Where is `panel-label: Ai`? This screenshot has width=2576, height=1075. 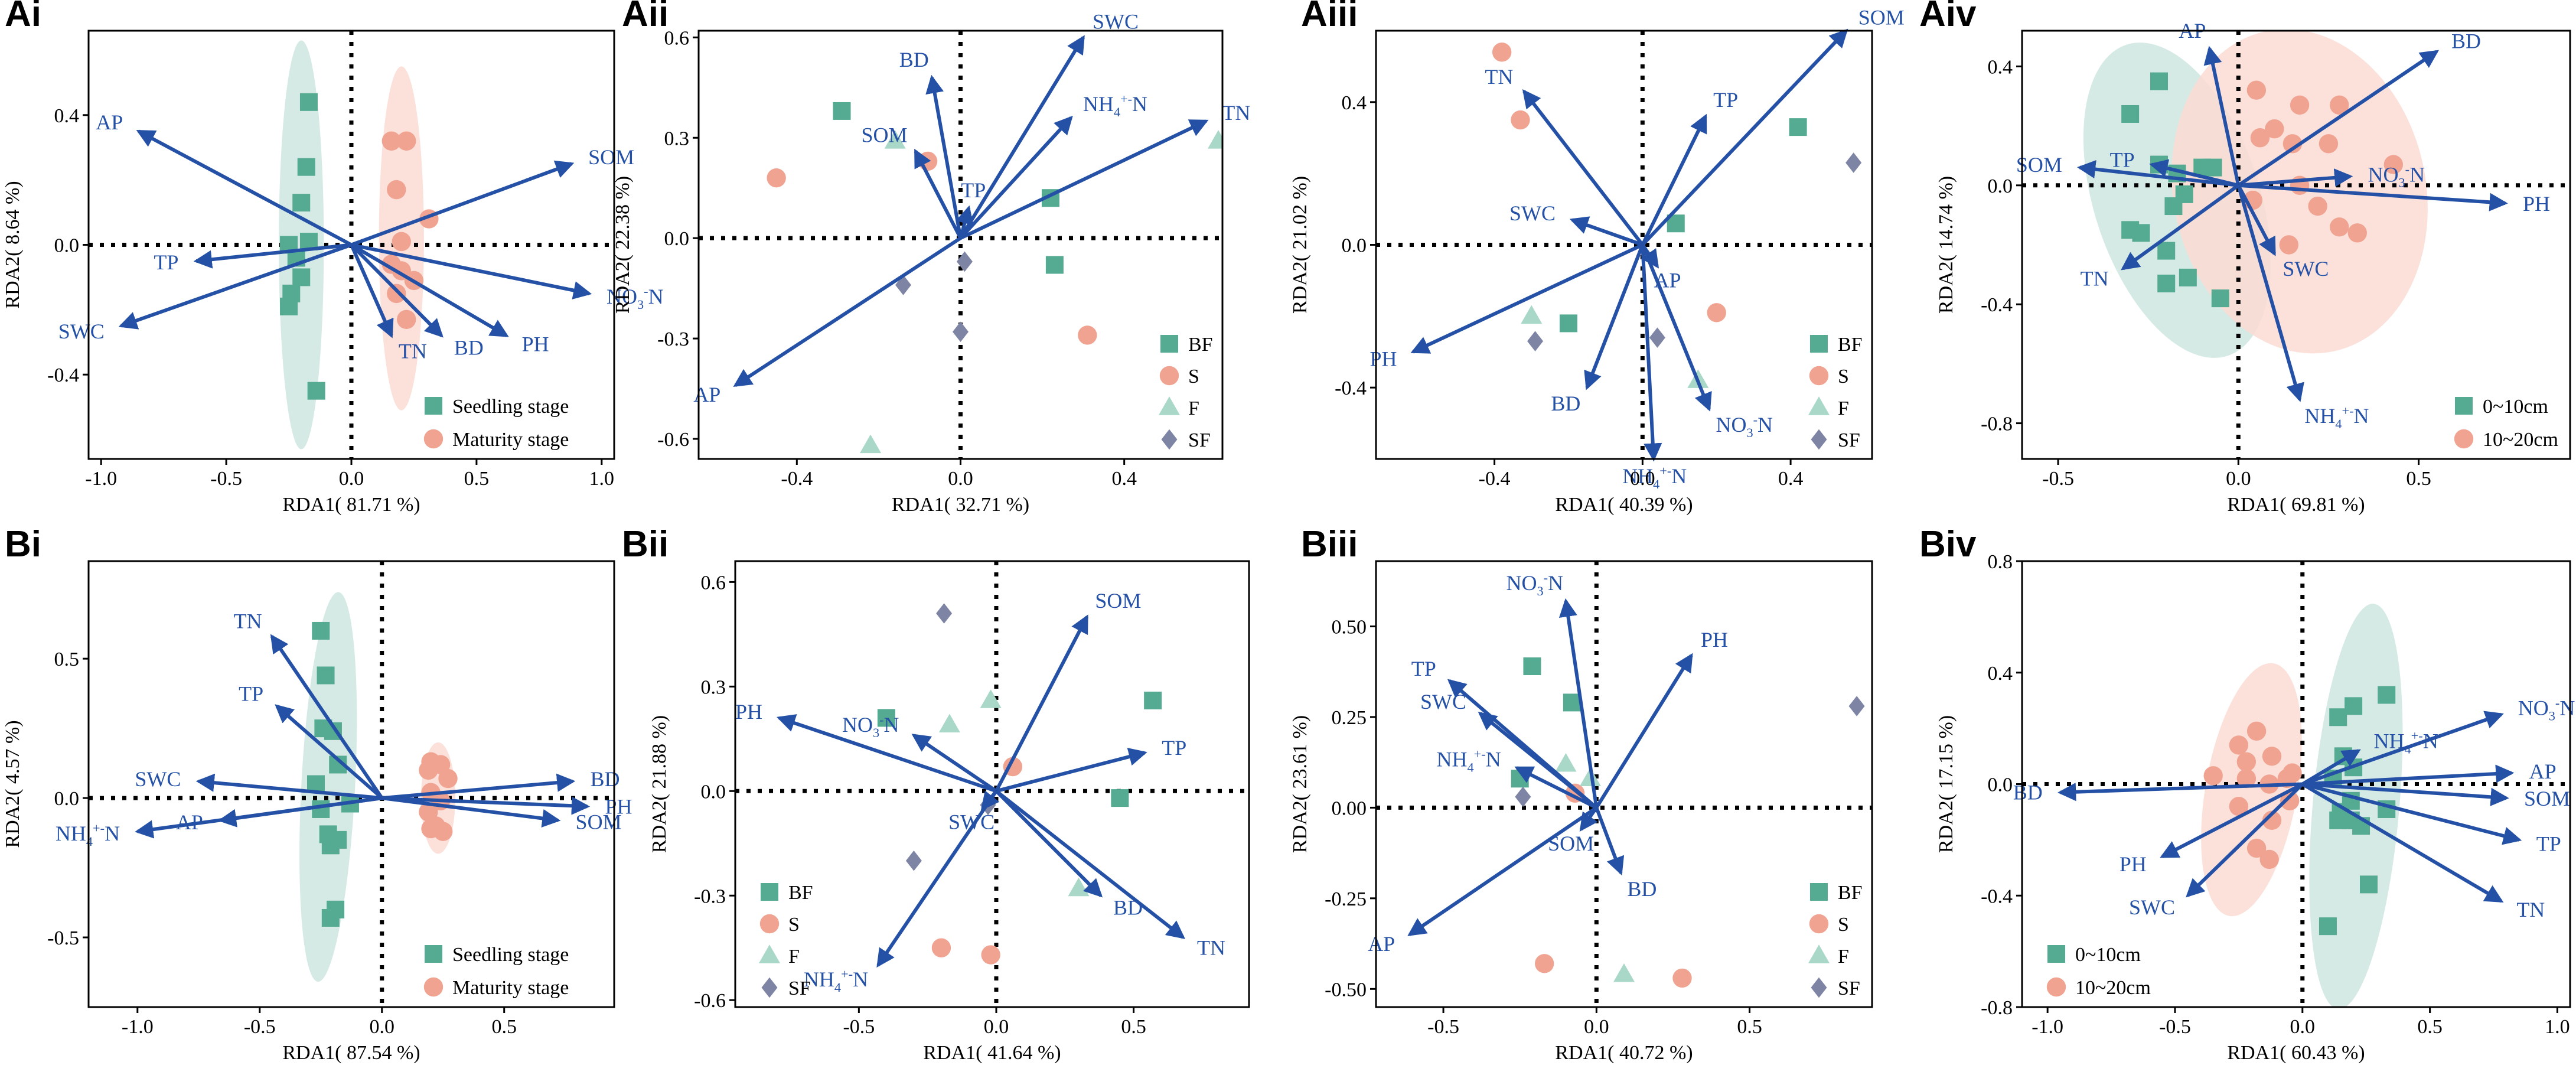 panel-label: Ai is located at coordinates (23, 17).